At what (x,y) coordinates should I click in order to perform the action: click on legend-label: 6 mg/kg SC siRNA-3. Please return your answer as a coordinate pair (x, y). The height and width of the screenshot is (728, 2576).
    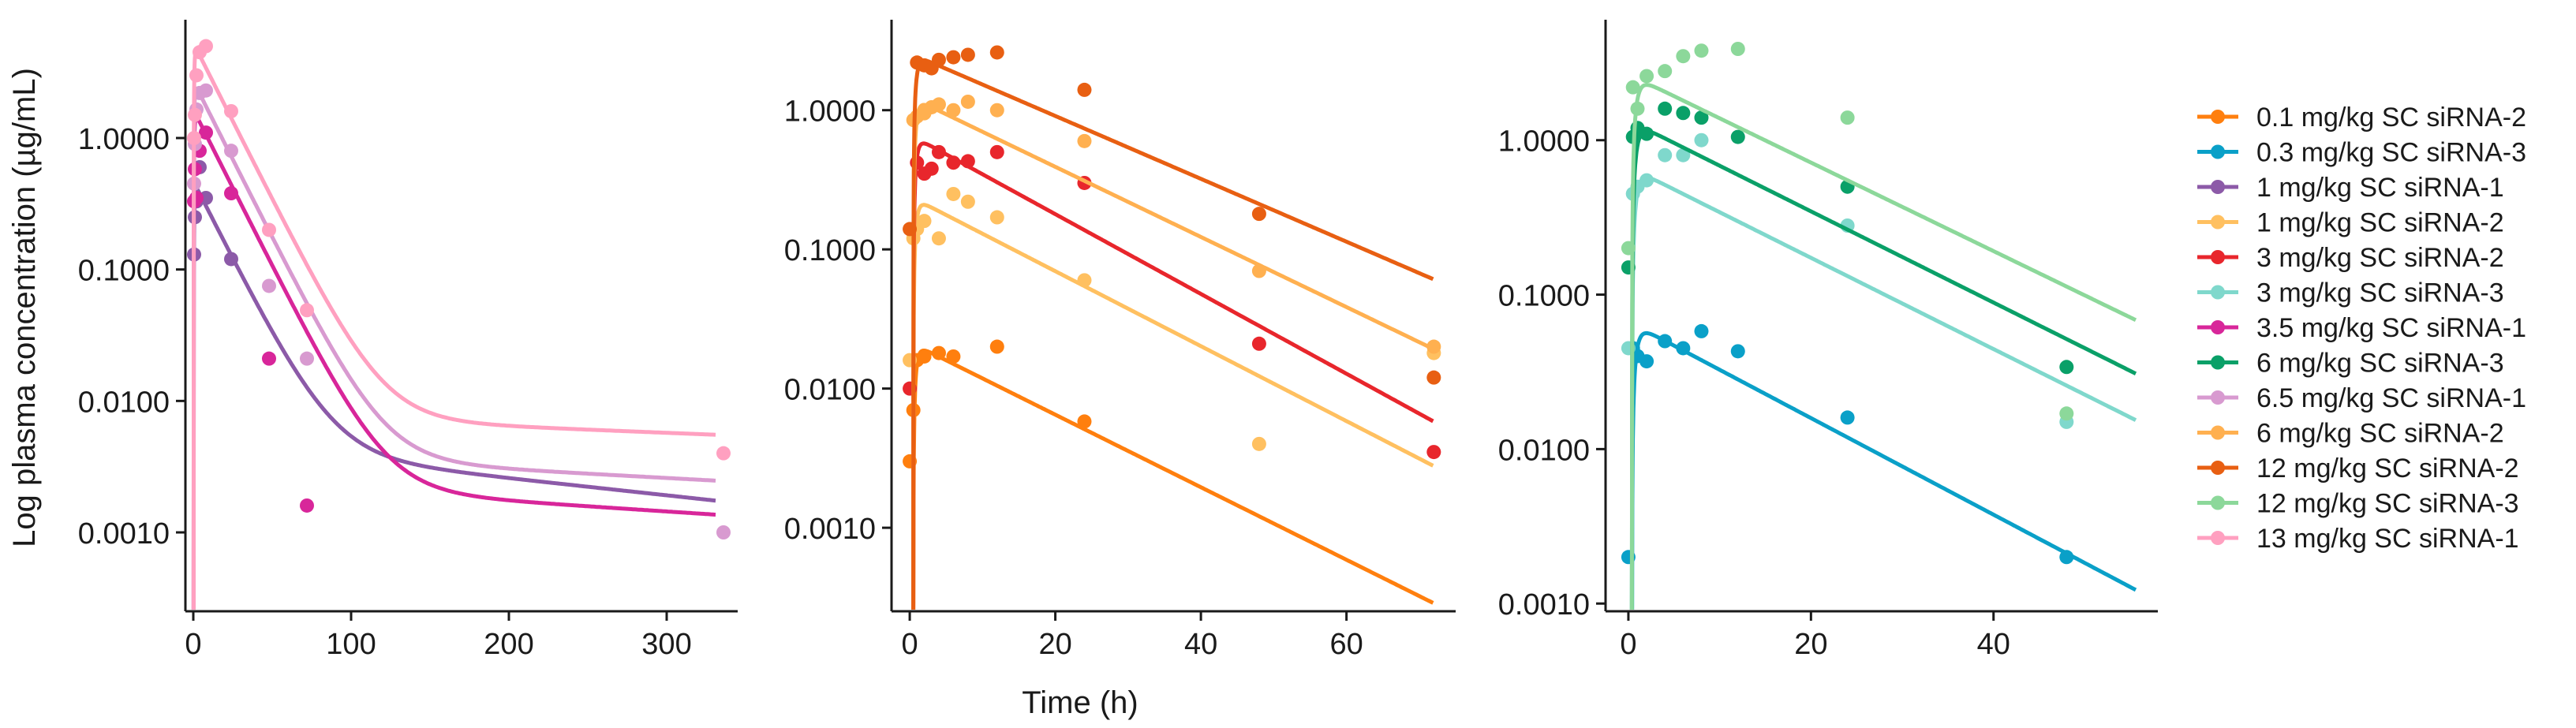
    Looking at the image, I should click on (2380, 364).